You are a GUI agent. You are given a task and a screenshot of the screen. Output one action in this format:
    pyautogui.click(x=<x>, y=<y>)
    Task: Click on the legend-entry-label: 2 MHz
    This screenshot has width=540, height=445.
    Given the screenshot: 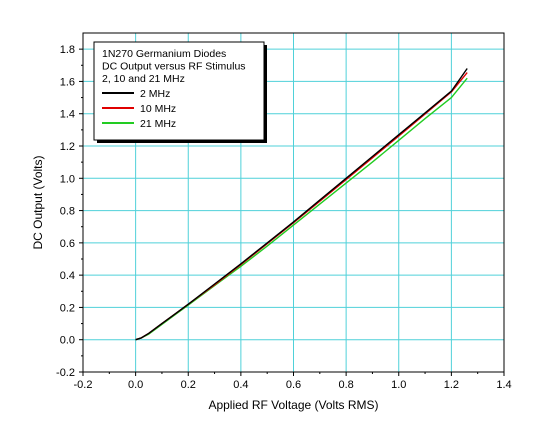 What is the action you would take?
    pyautogui.click(x=155, y=94)
    